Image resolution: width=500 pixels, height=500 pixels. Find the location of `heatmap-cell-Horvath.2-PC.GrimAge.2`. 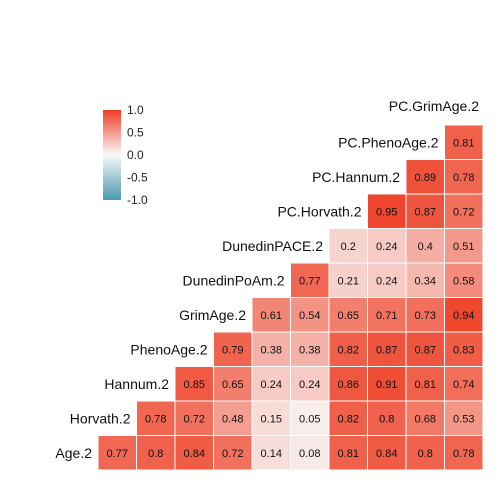

heatmap-cell-Horvath.2-PC.GrimAge.2 is located at coordinates (464, 418).